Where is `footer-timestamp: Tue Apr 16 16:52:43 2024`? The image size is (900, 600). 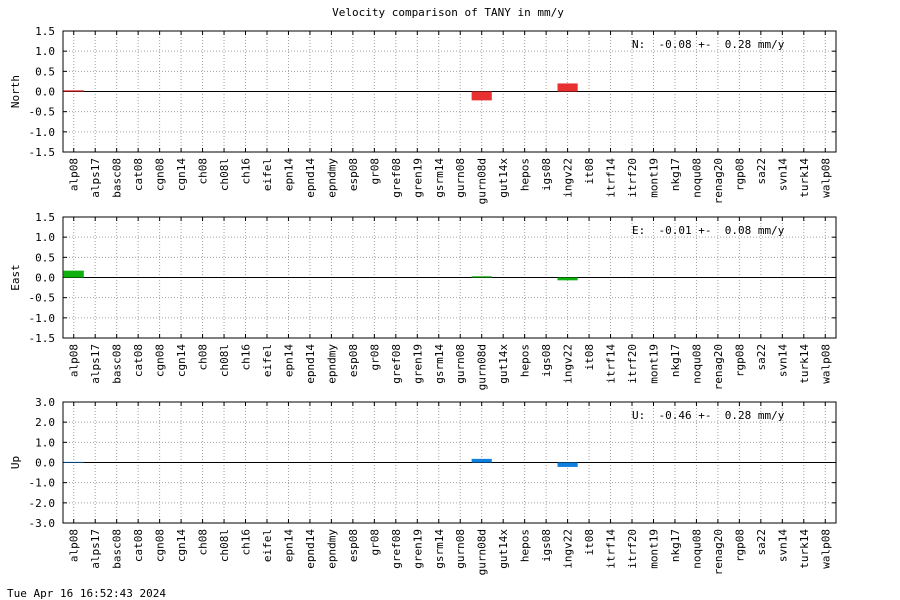
footer-timestamp: Tue Apr 16 16:52:43 2024 is located at coordinates (86, 593).